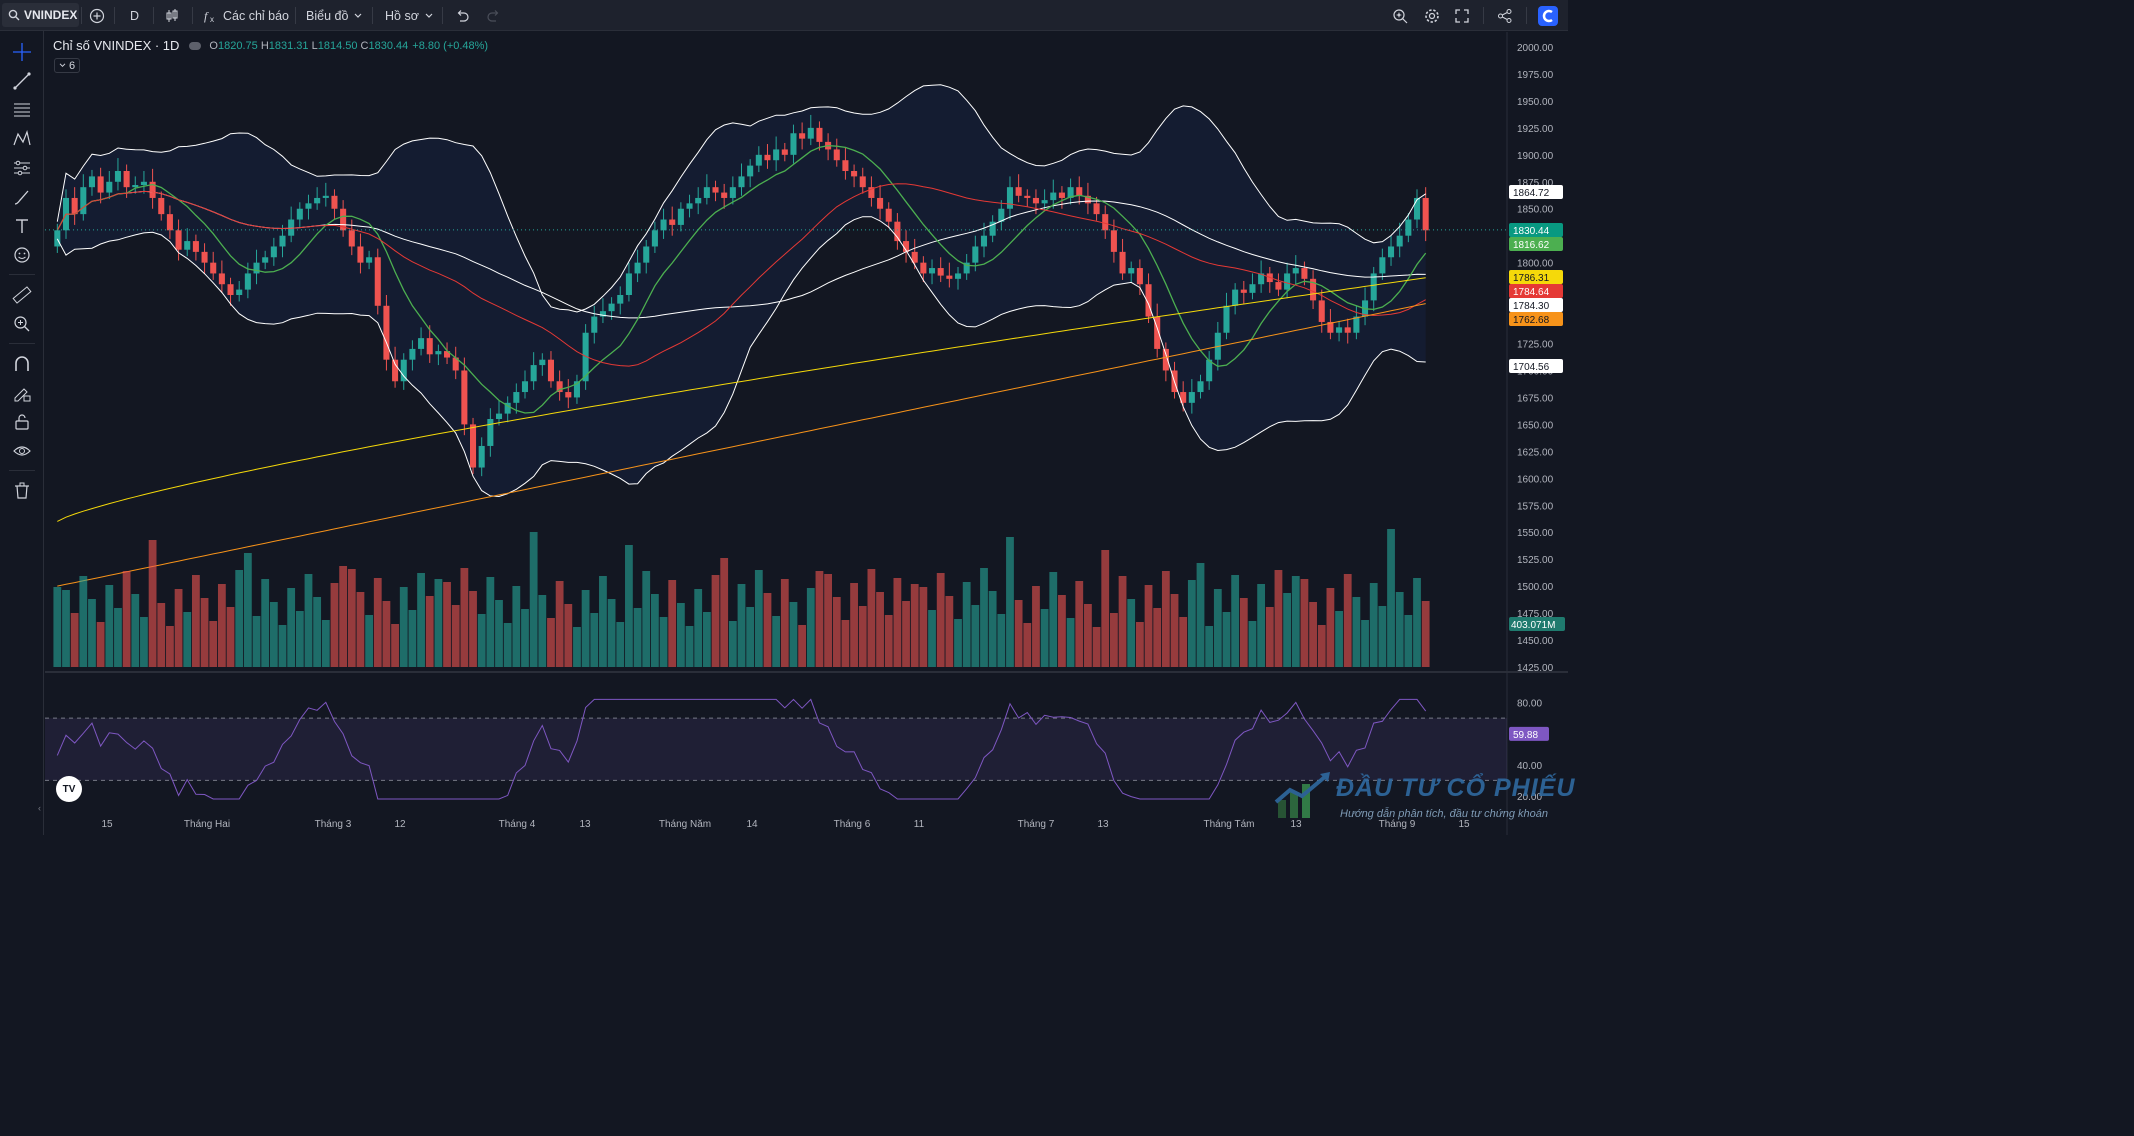 The image size is (2134, 1136). I want to click on redo-button, so click(494, 15).